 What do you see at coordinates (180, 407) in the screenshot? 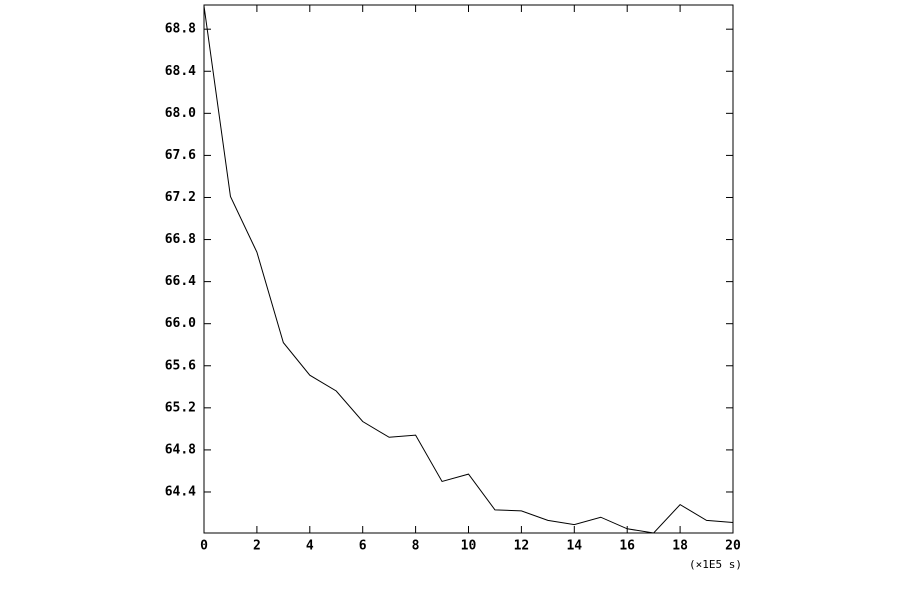
I see `y-tick-label: 65.2` at bounding box center [180, 407].